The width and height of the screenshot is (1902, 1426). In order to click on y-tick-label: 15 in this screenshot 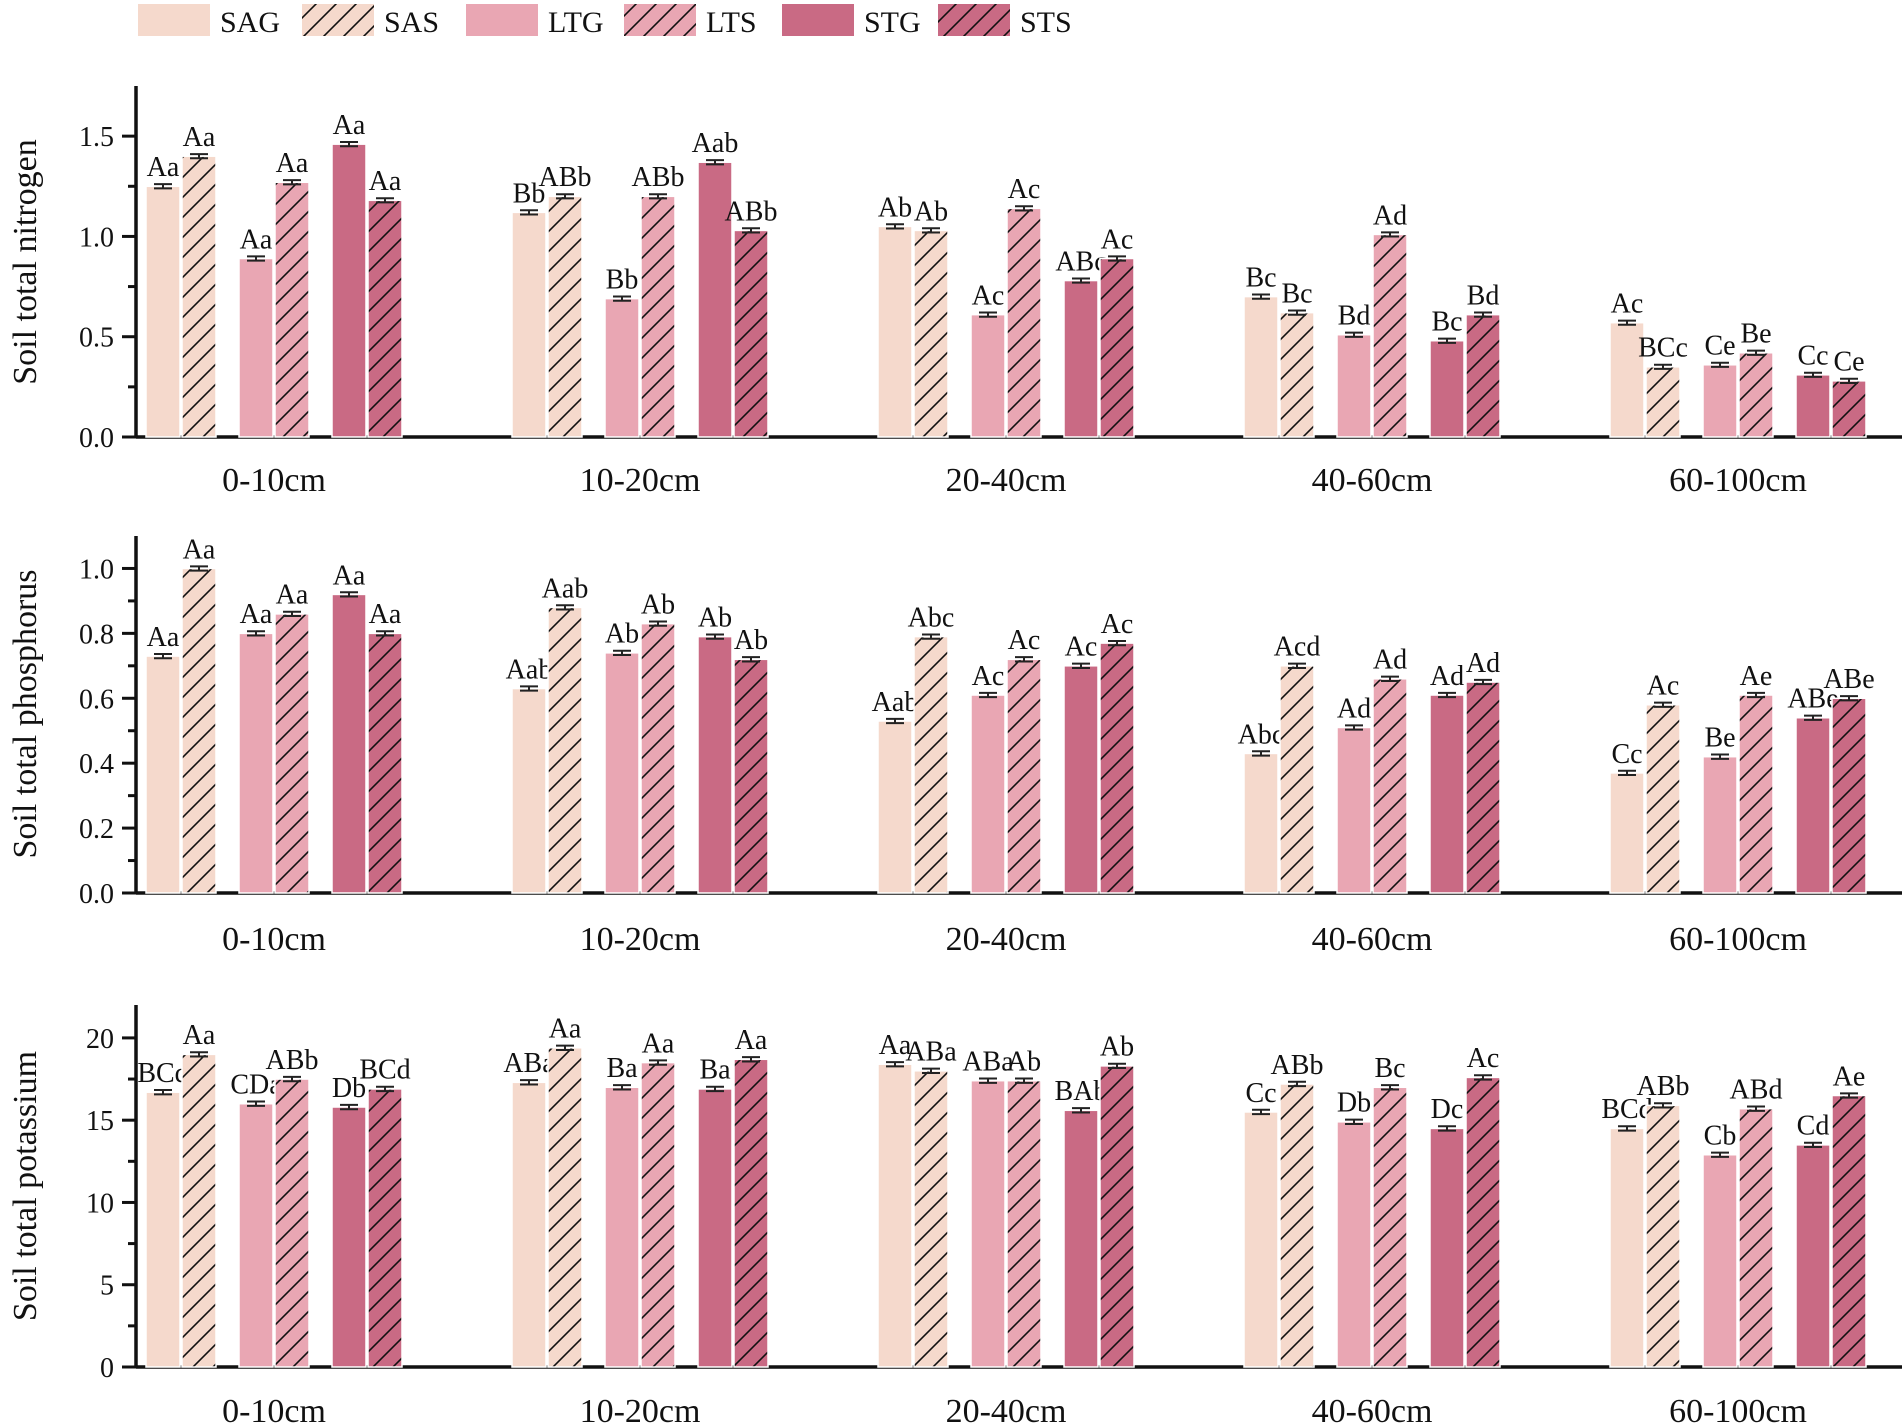, I will do `click(100, 1121)`.